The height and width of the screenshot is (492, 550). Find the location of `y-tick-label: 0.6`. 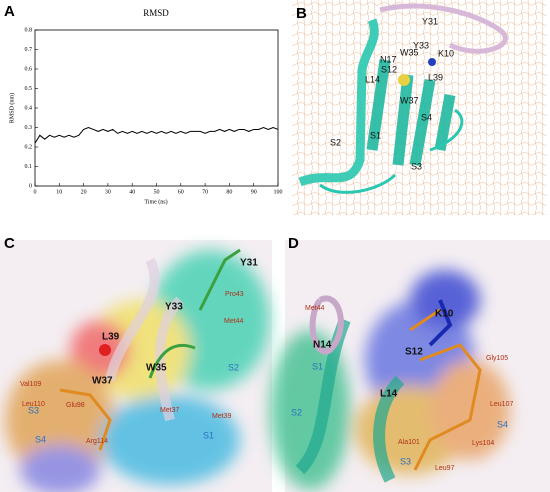

y-tick-label: 0.6 is located at coordinates (29, 69).